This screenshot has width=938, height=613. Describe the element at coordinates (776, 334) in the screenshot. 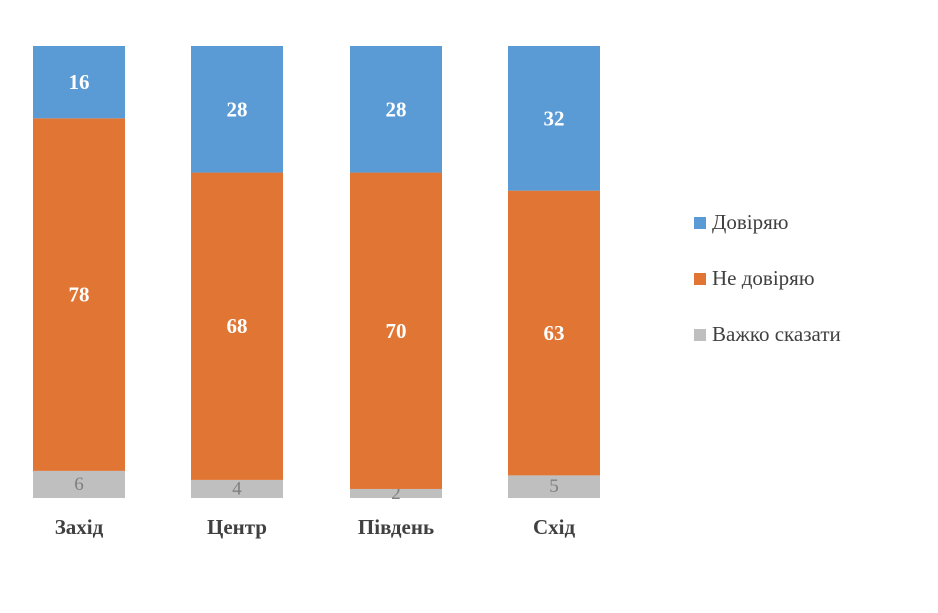

I see `legend-label-hard-to-say: Важко сказати` at that location.